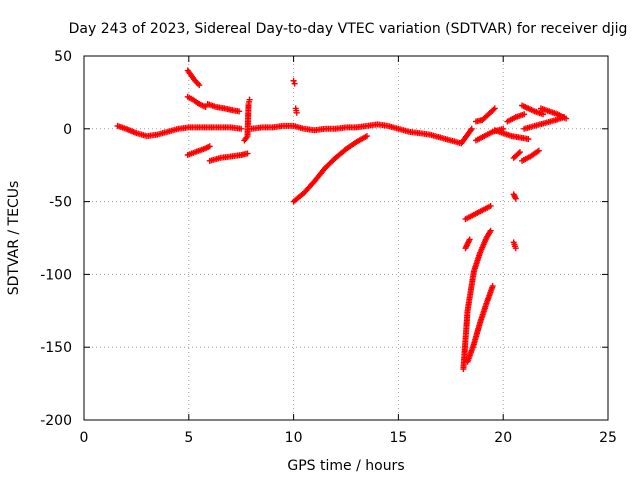 Image resolution: width=640 pixels, height=485 pixels. I want to click on series-arc-5-lower, so click(198, 151).